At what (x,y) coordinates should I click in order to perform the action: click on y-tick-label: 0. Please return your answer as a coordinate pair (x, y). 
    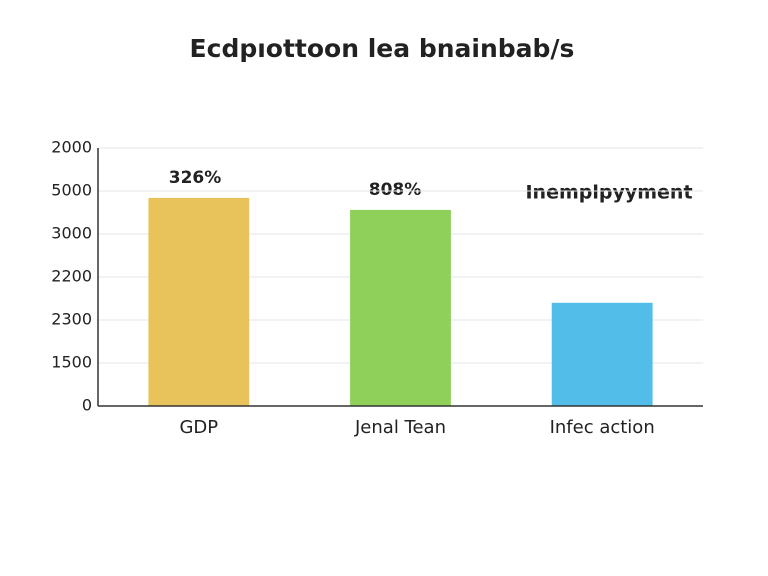
    Looking at the image, I should click on (87, 405).